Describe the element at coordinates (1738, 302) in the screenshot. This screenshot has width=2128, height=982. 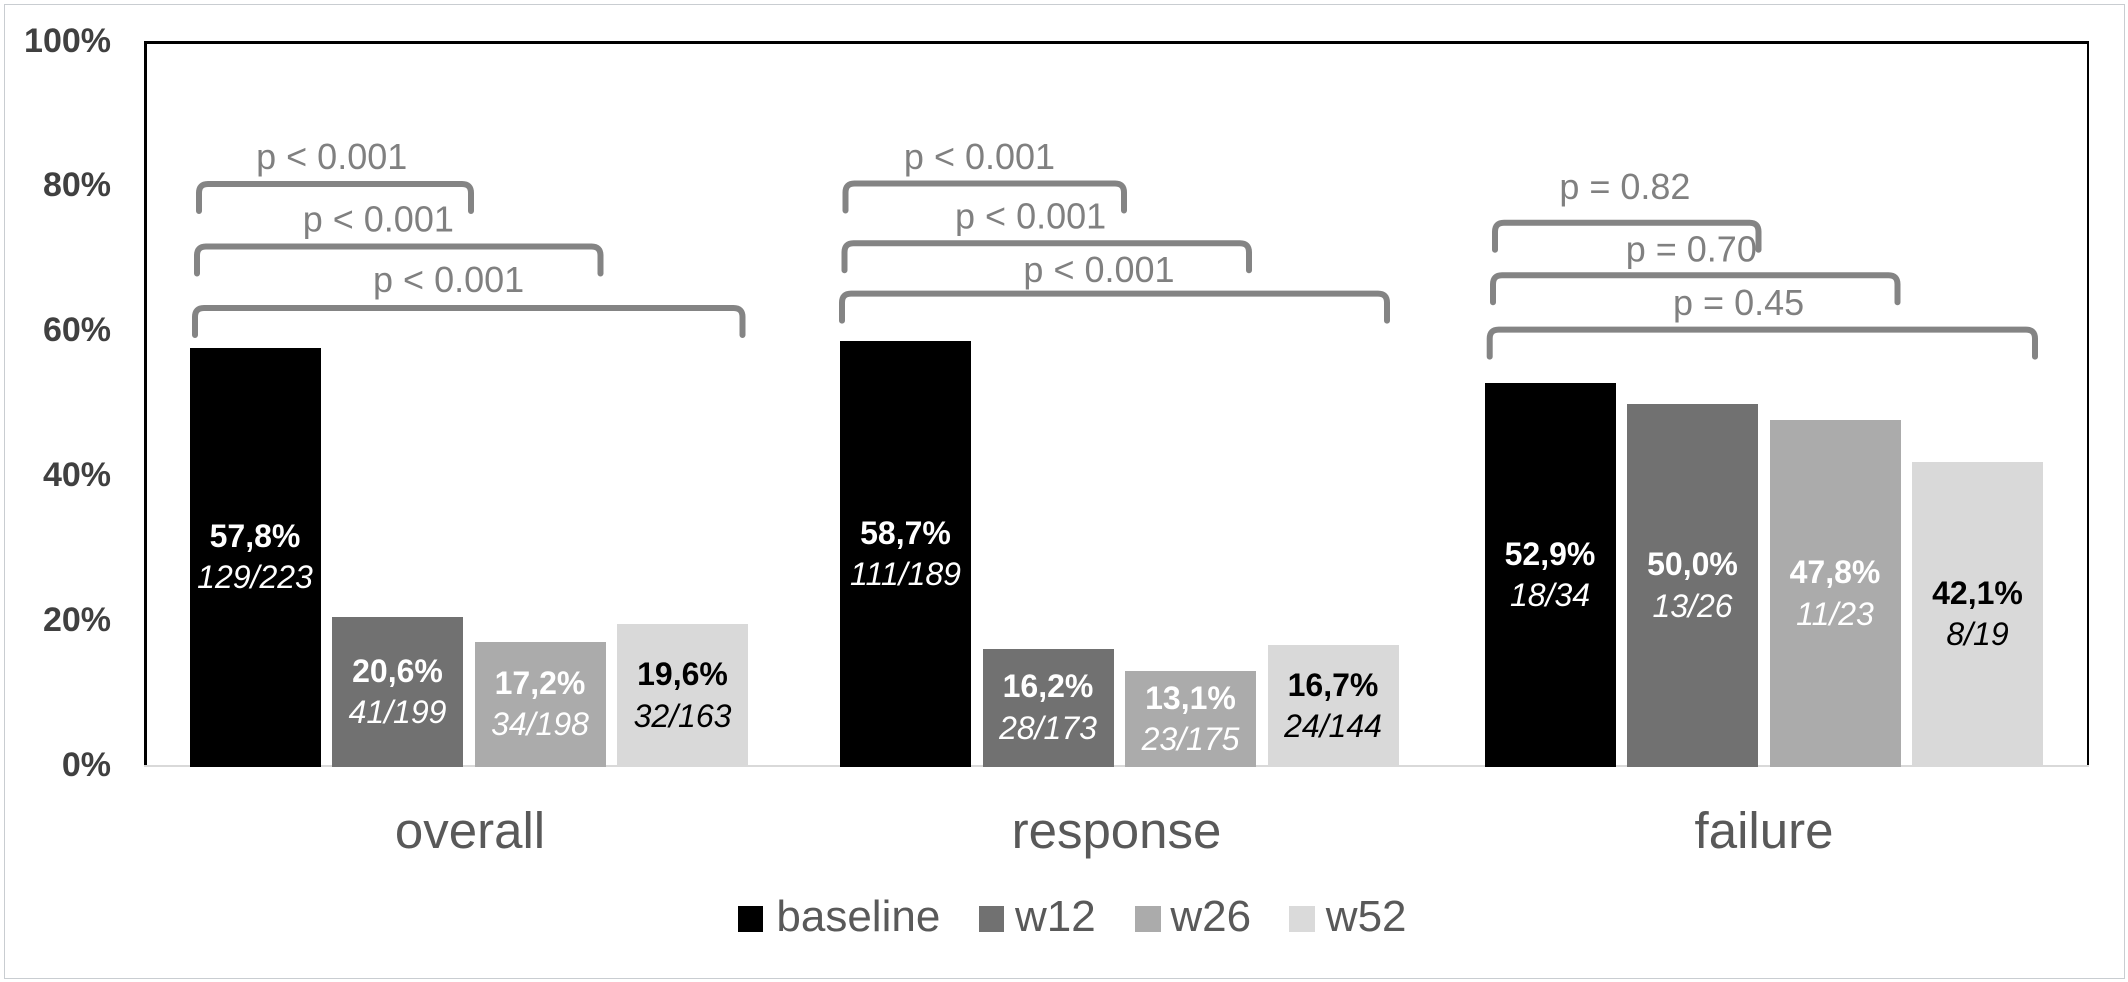
I see `svg-text: p = 0.45` at that location.